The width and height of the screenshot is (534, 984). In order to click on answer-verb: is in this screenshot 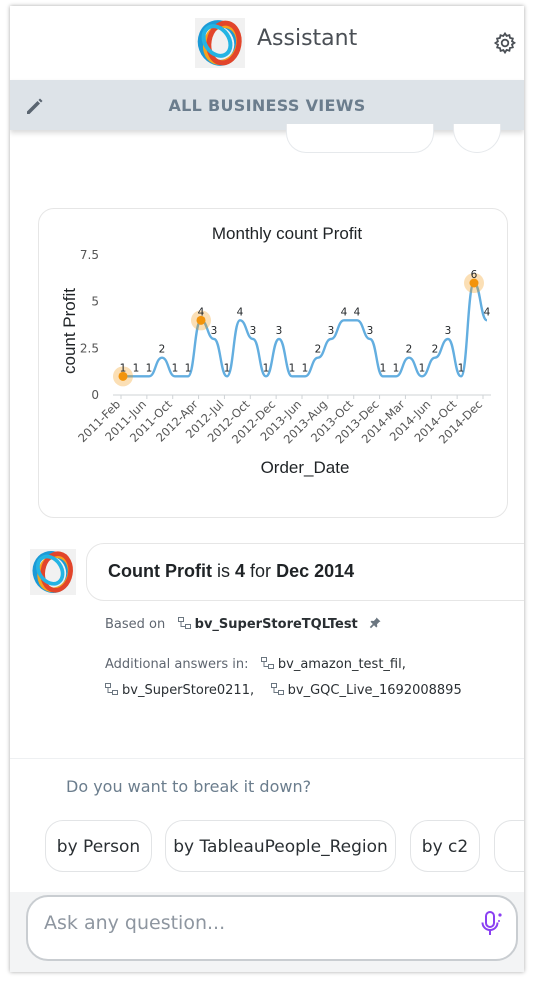, I will do `click(223, 571)`.